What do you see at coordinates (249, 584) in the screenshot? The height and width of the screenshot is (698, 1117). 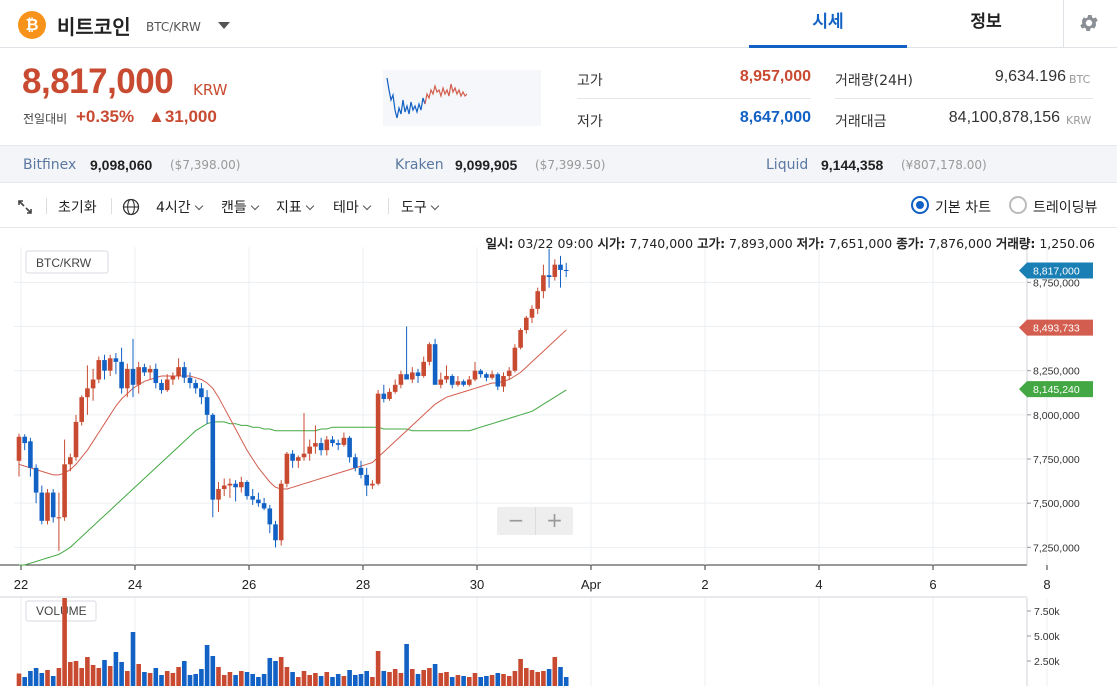 I see `x-tick-label: 26` at bounding box center [249, 584].